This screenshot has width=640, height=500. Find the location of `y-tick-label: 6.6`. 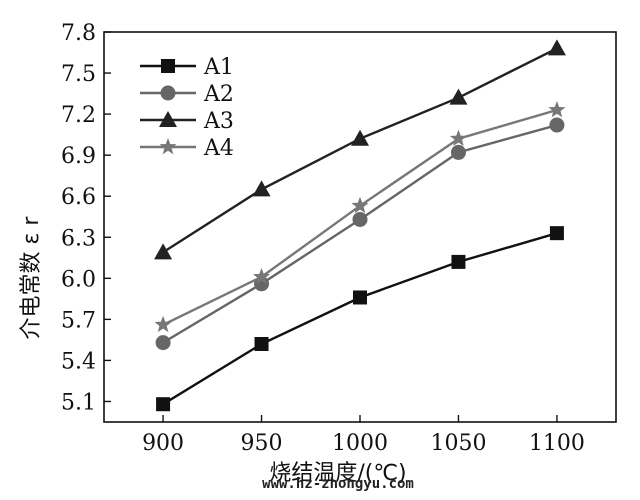

y-tick-label: 6.6 is located at coordinates (78, 197).